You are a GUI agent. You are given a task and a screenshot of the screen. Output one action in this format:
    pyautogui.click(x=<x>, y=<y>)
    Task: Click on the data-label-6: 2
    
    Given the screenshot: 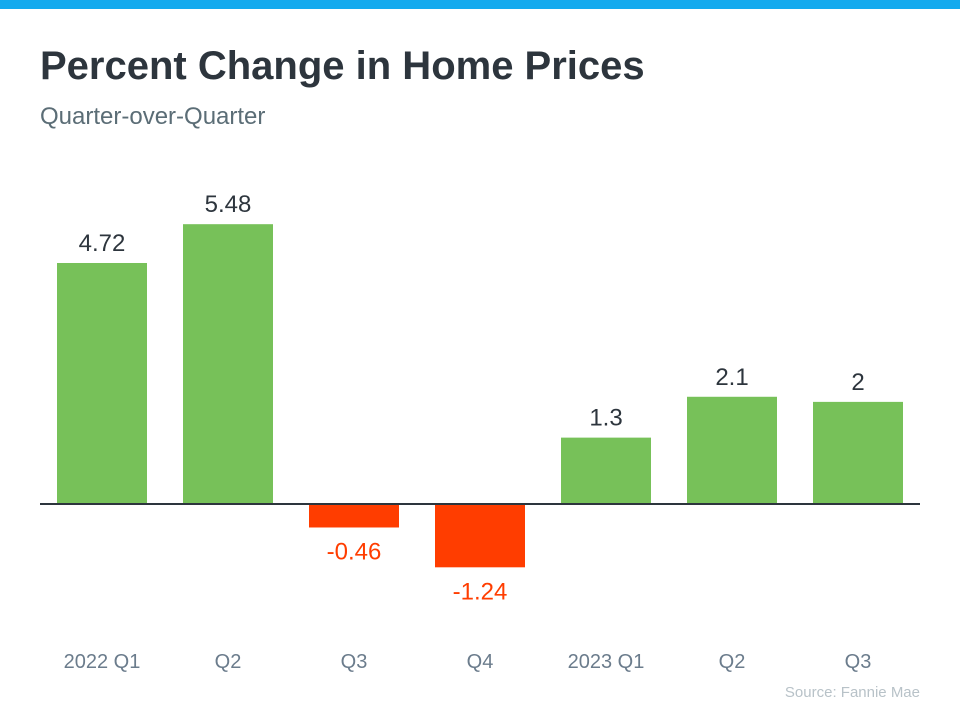 What is the action you would take?
    pyautogui.click(x=857, y=382)
    